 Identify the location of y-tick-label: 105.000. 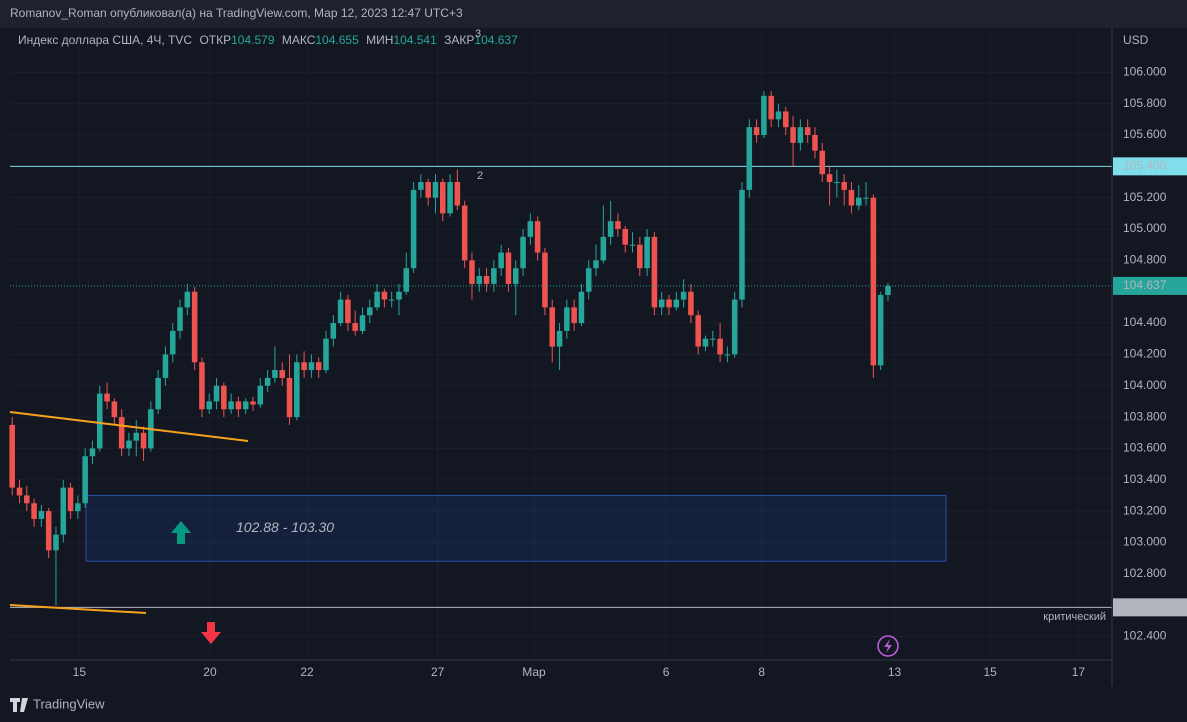
(1145, 228).